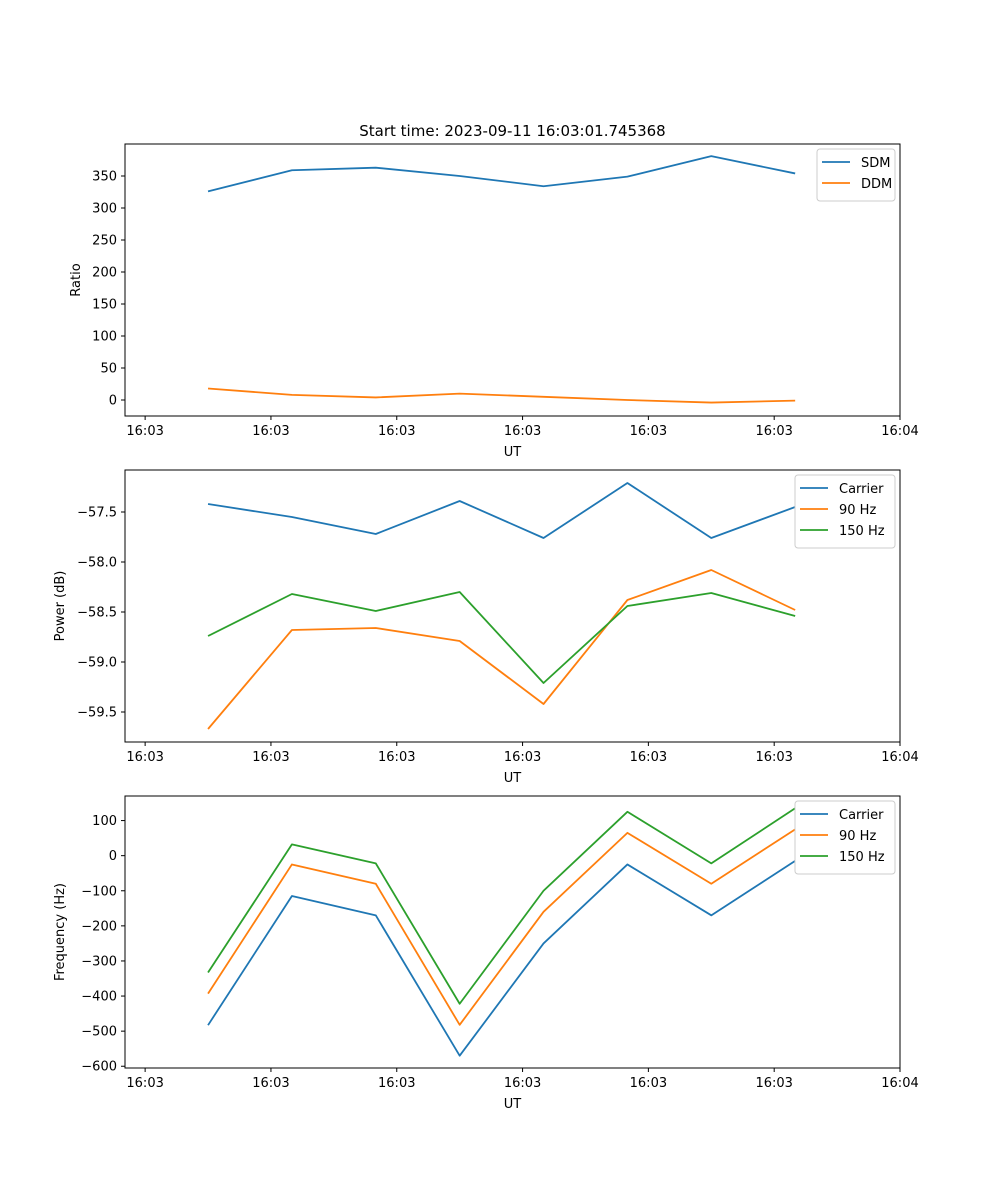 The width and height of the screenshot is (1000, 1200). I want to click on y-tick-label: −57.5, so click(97, 513).